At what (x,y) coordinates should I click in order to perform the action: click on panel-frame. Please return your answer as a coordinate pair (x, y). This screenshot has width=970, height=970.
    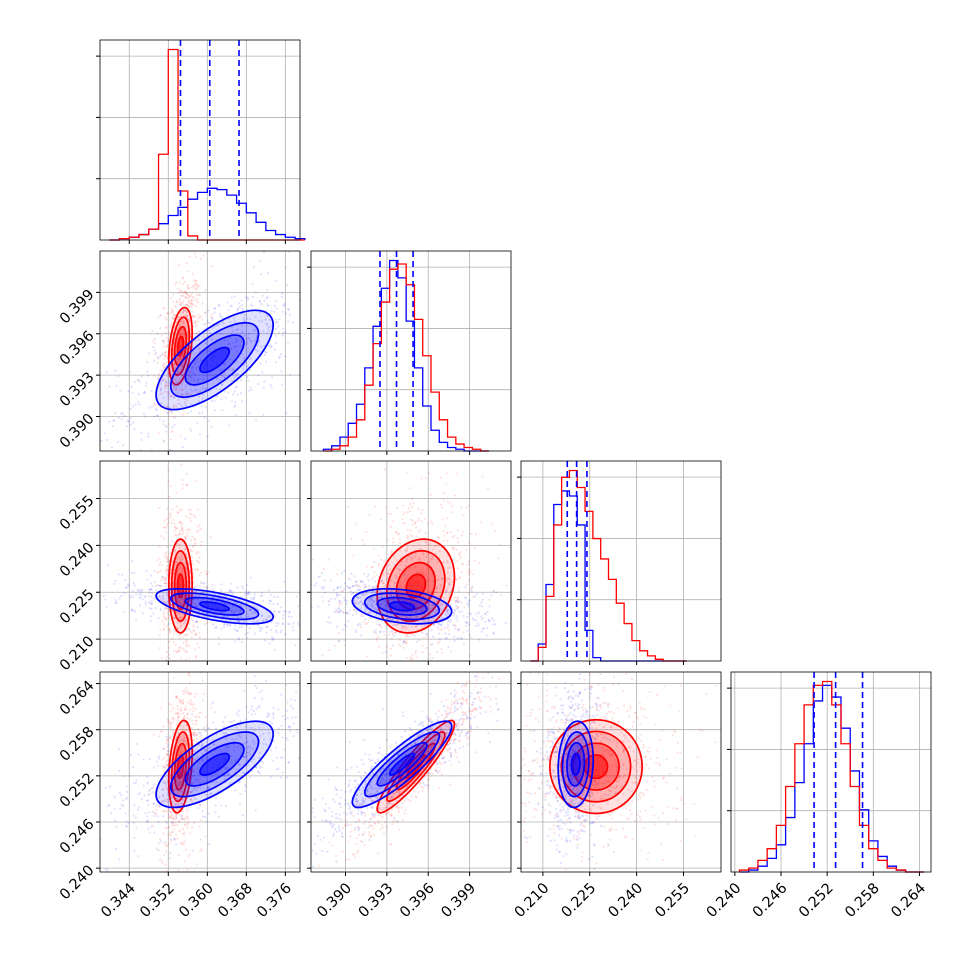
    Looking at the image, I should click on (831, 772).